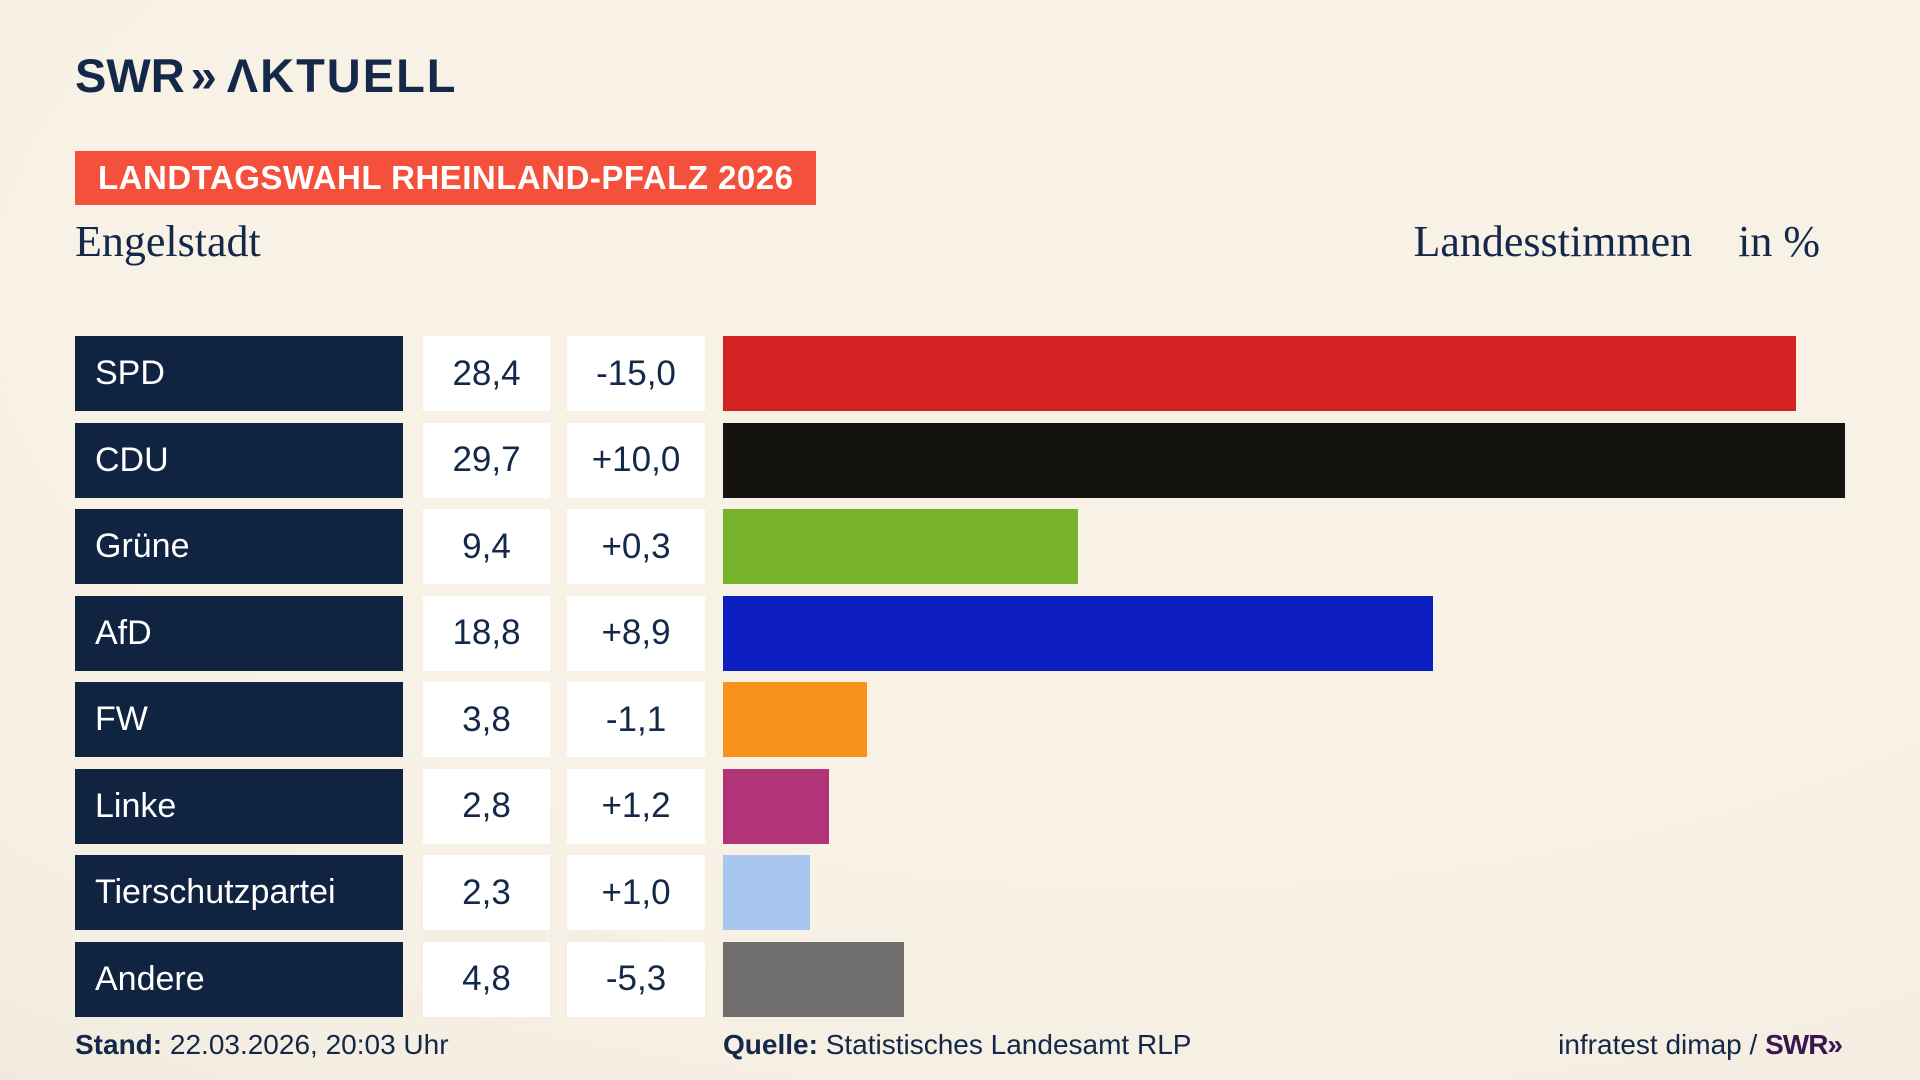  I want to click on party-change: +0,3, so click(636, 546).